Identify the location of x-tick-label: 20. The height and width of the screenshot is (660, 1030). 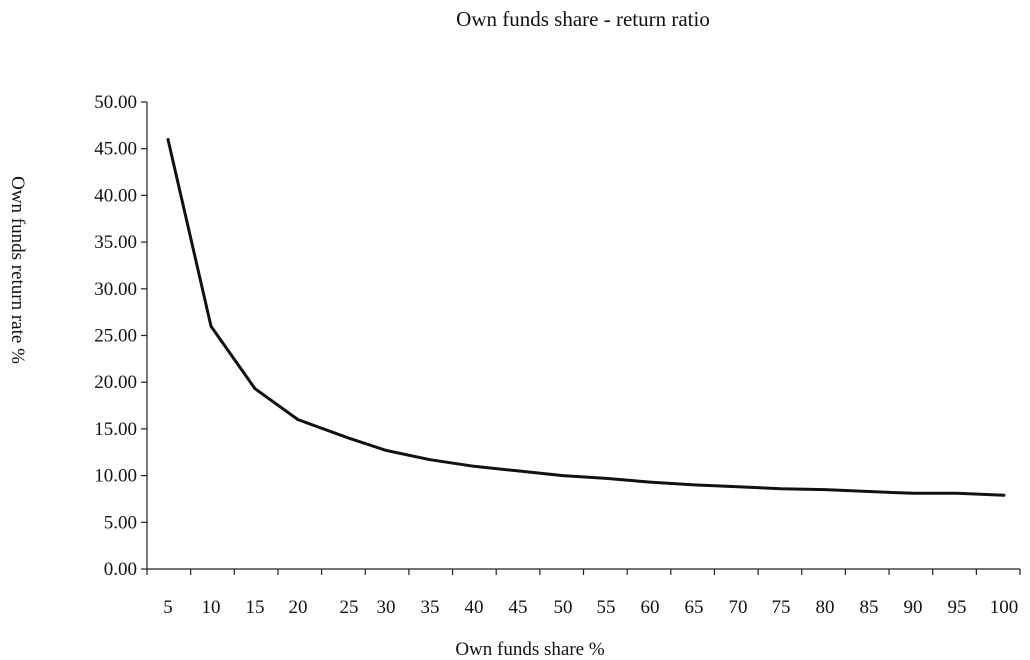
(298, 607).